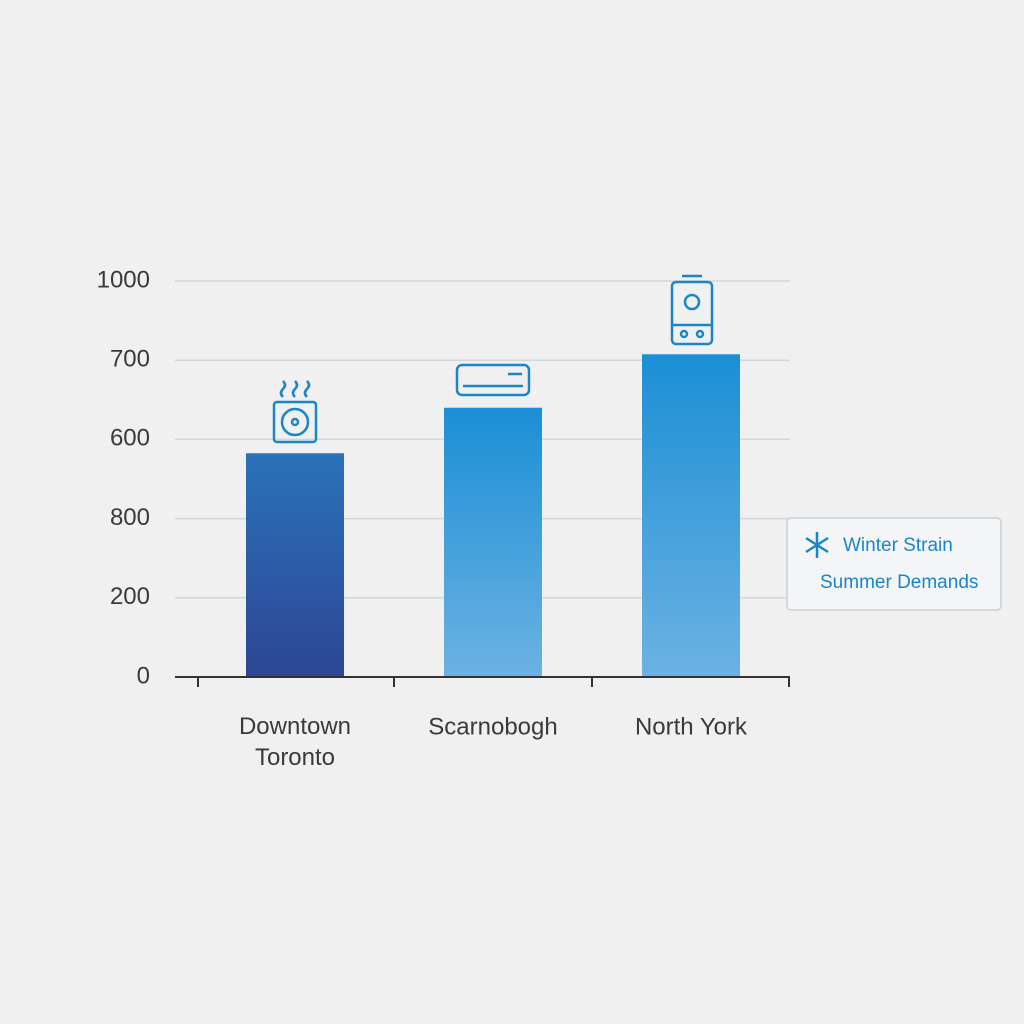  What do you see at coordinates (130, 517) in the screenshot?
I see `y-tick-label: 800` at bounding box center [130, 517].